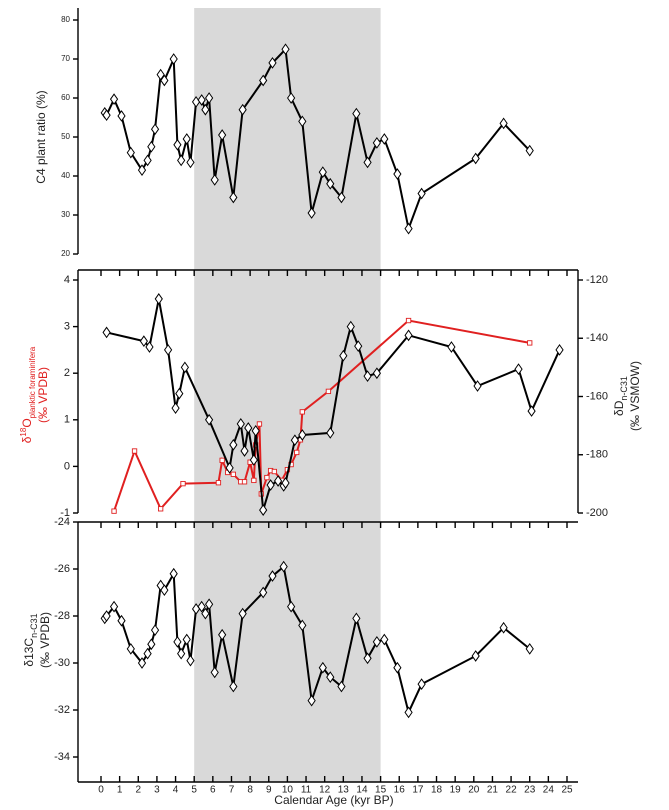 This screenshot has width=669, height=810. Describe the element at coordinates (400, 790) in the screenshot. I see `x-tick-label: 16` at that location.